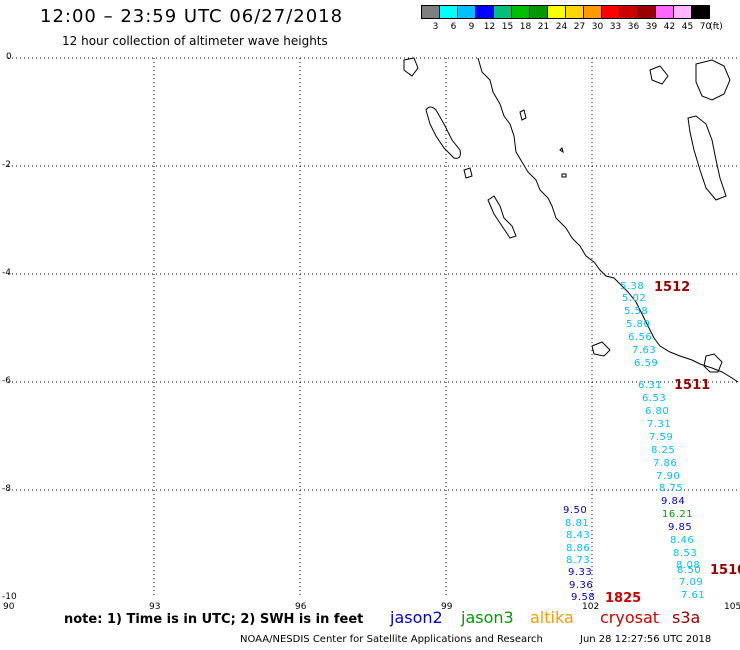 The height and width of the screenshot is (650, 740). I want to click on legend-tick-label: 70, so click(705, 27).